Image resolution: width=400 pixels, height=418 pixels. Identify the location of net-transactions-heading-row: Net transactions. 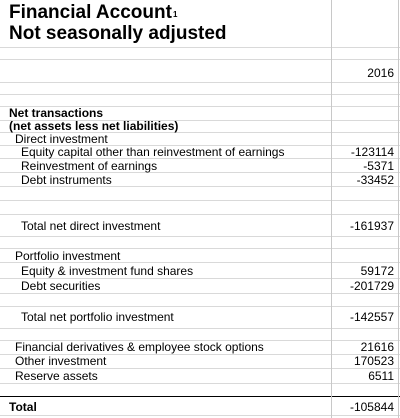
(200, 113).